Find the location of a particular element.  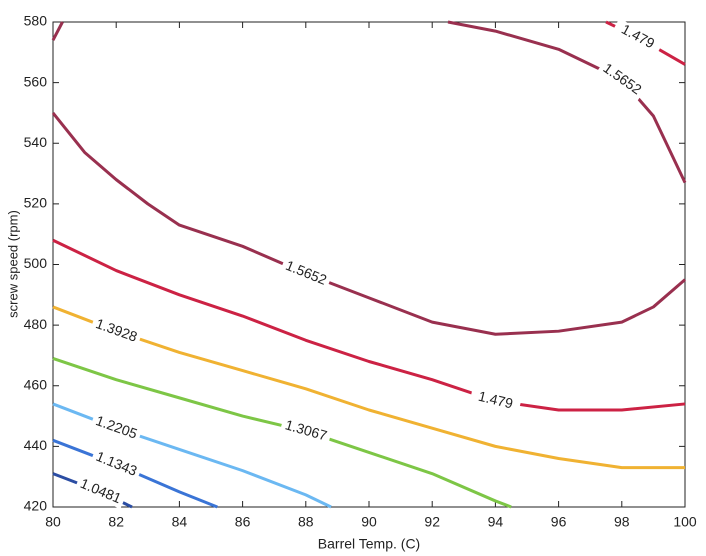

x-tick-label: 92 is located at coordinates (432, 522).